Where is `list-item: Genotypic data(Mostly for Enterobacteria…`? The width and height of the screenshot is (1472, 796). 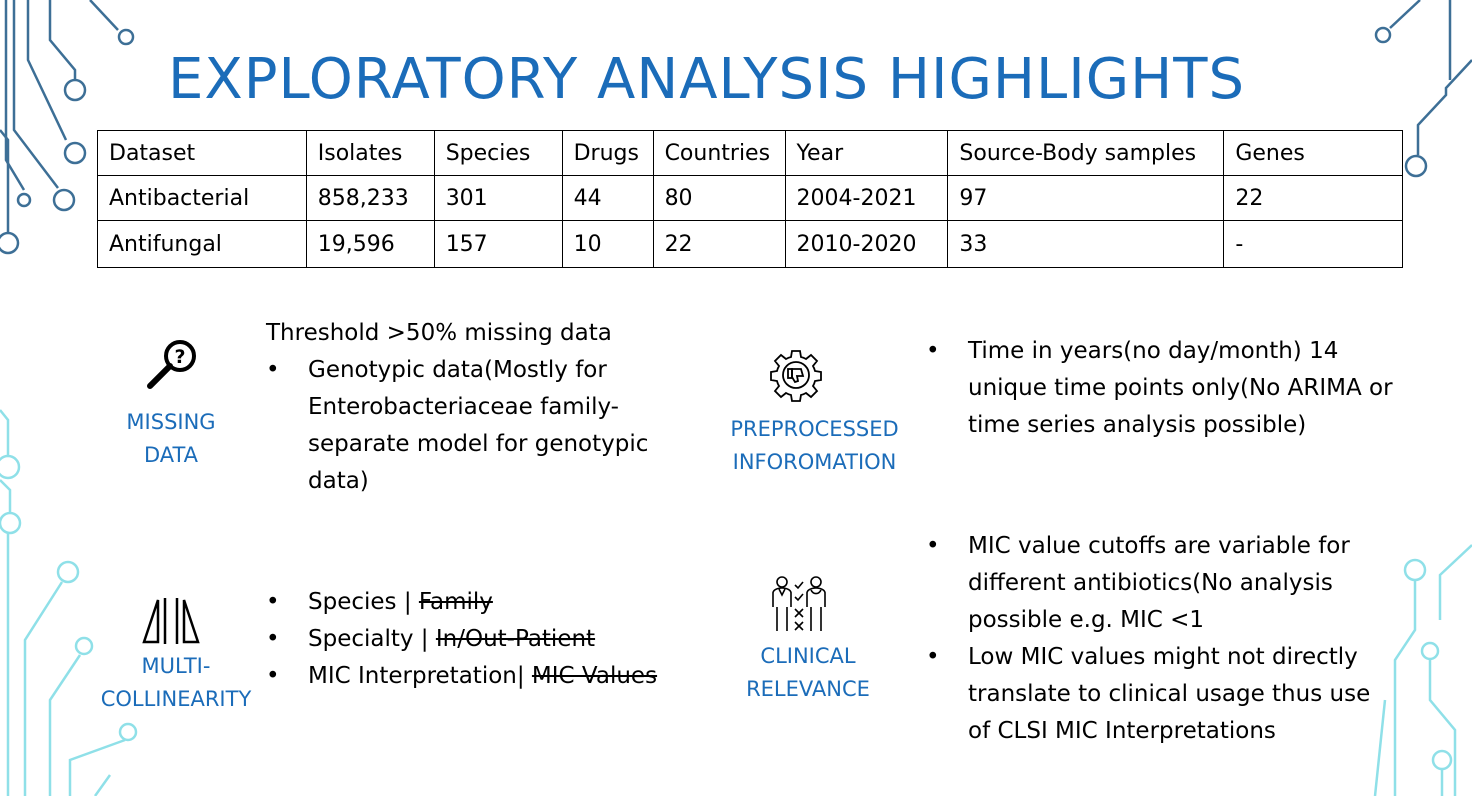
list-item: Genotypic data(Mostly for Enterobacteria… is located at coordinates (478, 426).